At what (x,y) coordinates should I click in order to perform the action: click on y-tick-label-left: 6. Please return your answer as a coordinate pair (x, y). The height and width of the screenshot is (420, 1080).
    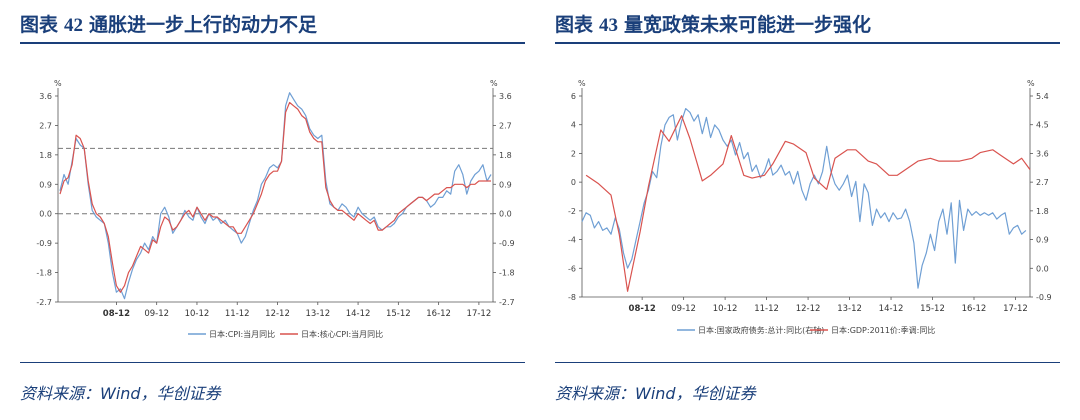
    Looking at the image, I should click on (573, 96).